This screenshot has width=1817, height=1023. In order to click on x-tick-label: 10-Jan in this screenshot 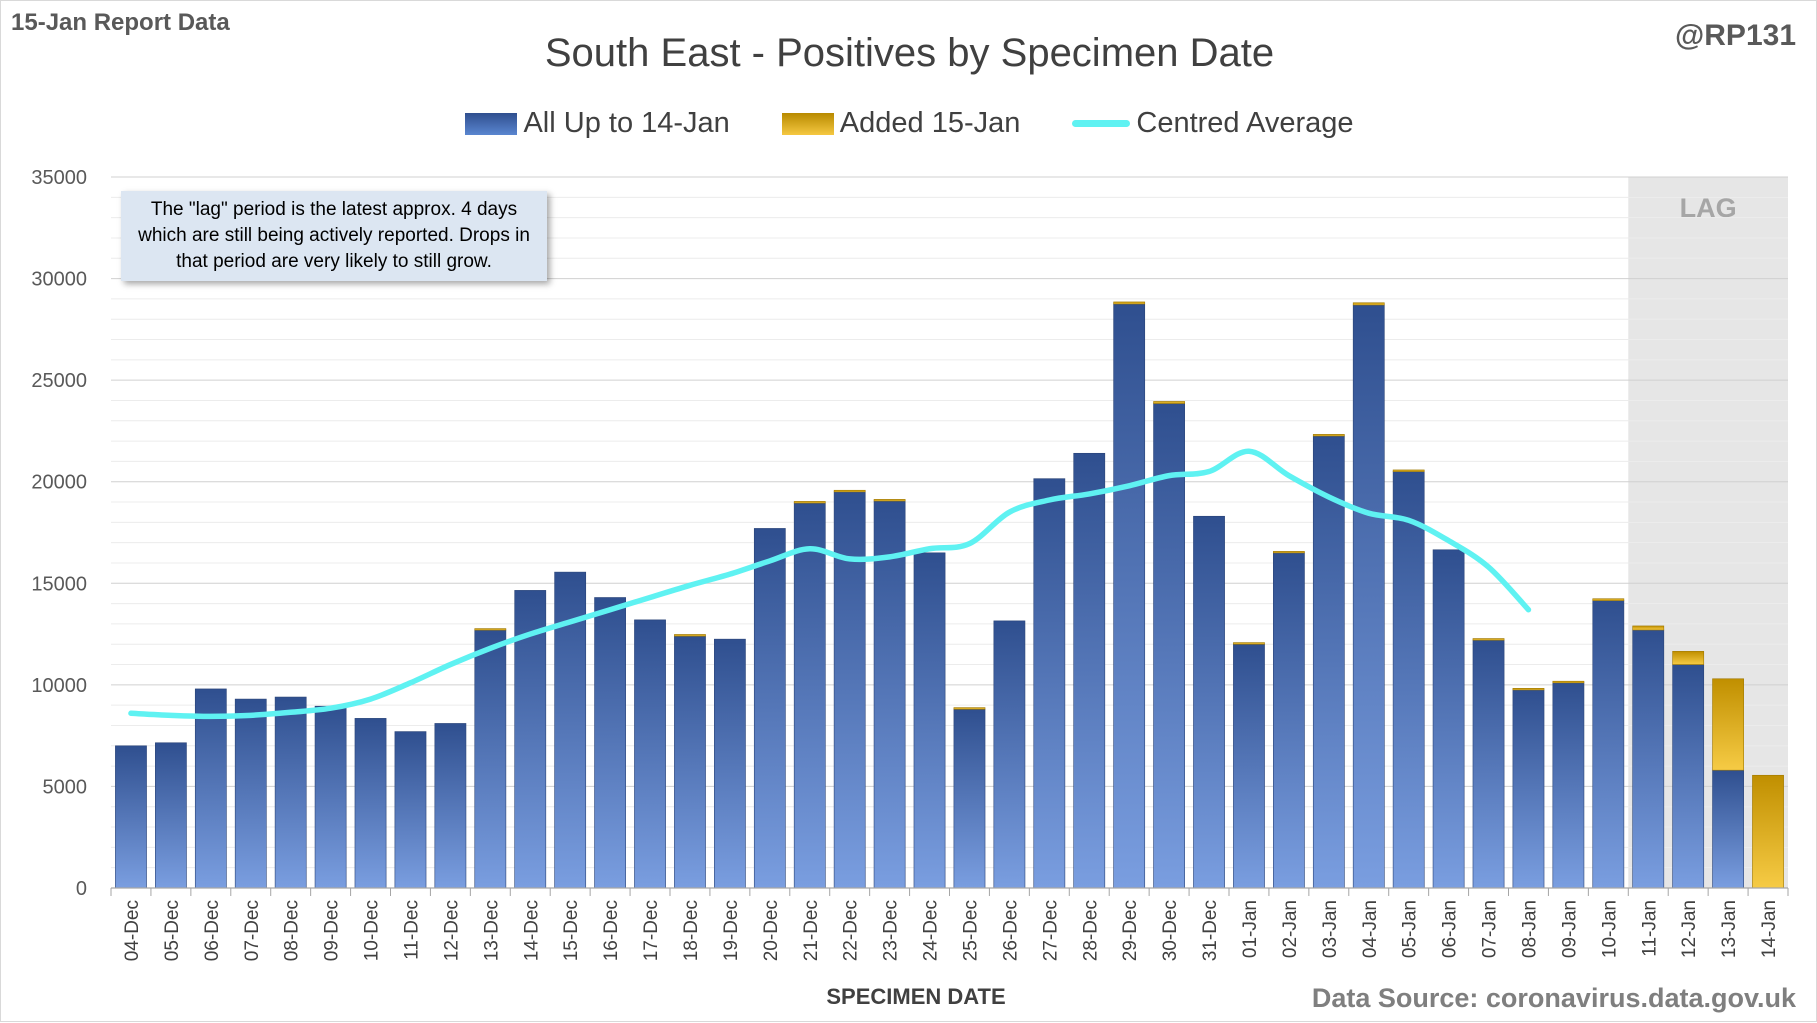, I will do `click(1609, 929)`.